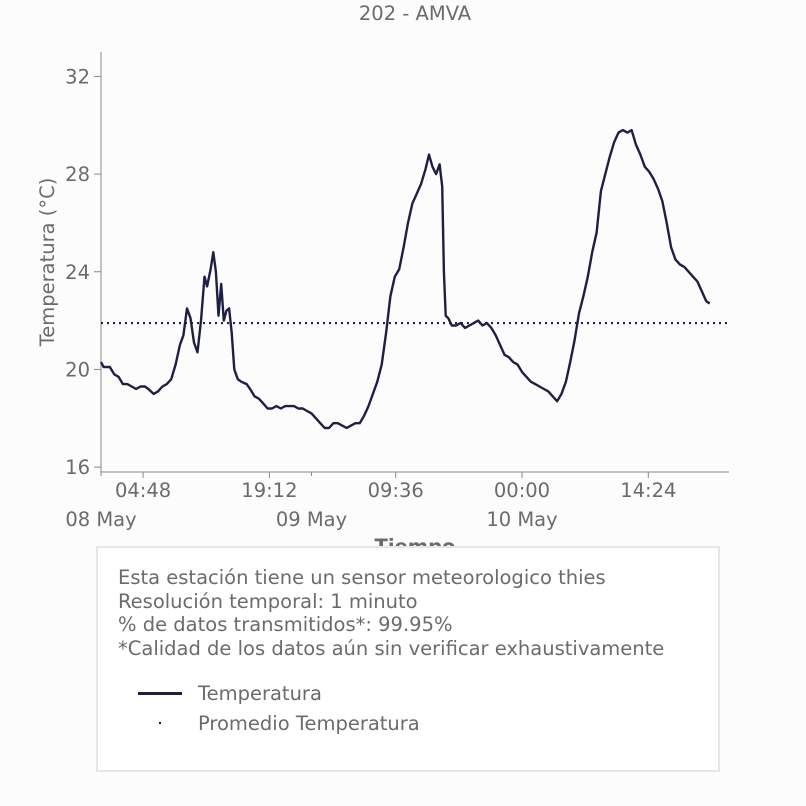 The height and width of the screenshot is (806, 806). Describe the element at coordinates (260, 693) in the screenshot. I see `legend-label-temperatura: Temperatura` at that location.